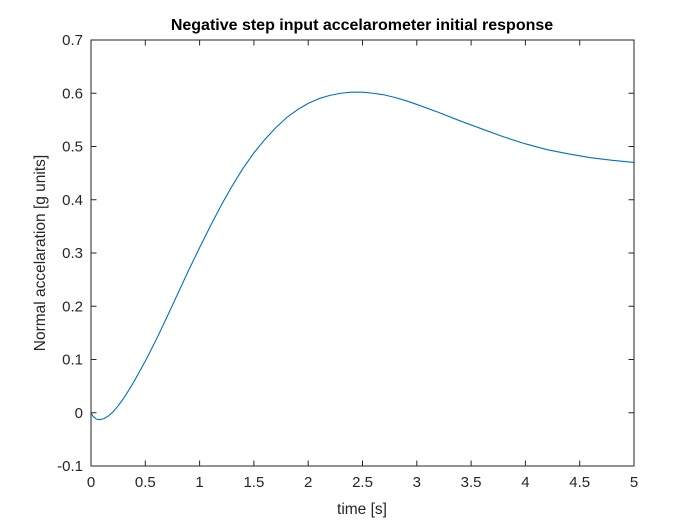 The height and width of the screenshot is (530, 700). Describe the element at coordinates (145, 482) in the screenshot. I see `x-tick-label: 0.5` at that location.